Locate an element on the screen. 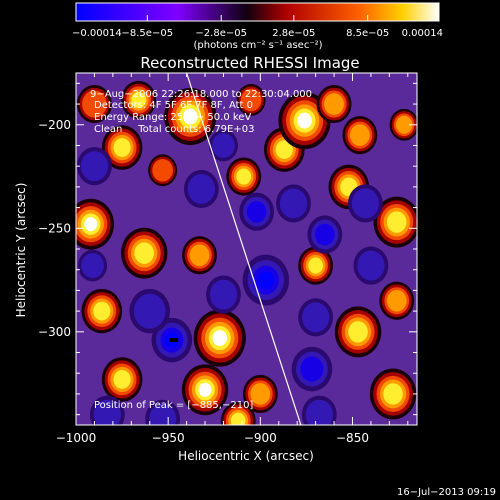 This screenshot has height=500, width=500. x-tick-label: −900 is located at coordinates (260, 438).